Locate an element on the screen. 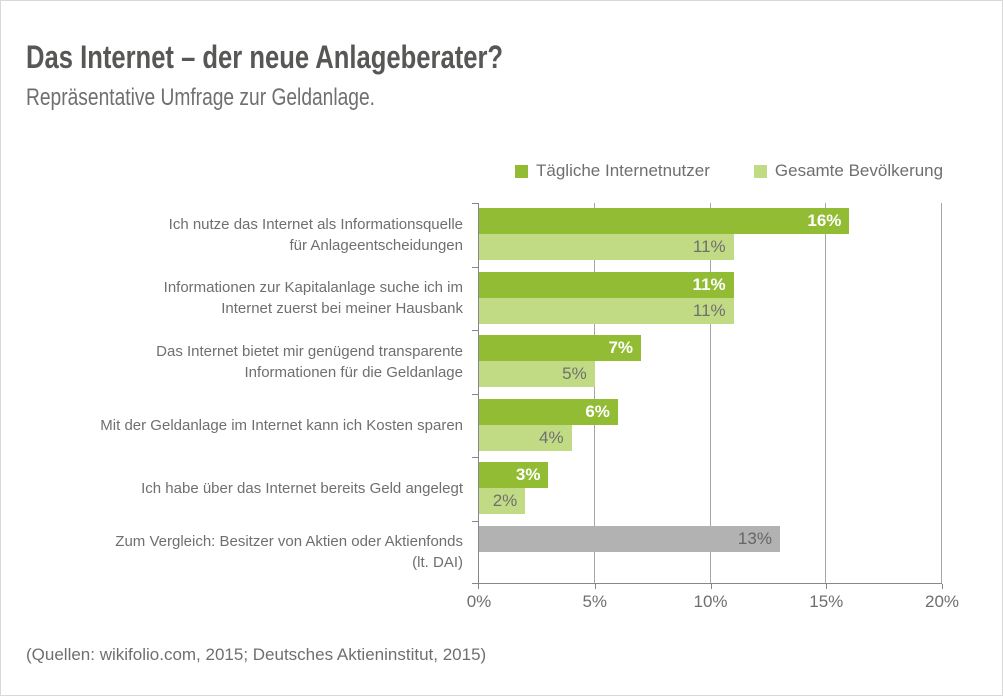 The image size is (1003, 696). bar-group: 13% is located at coordinates (710, 553).